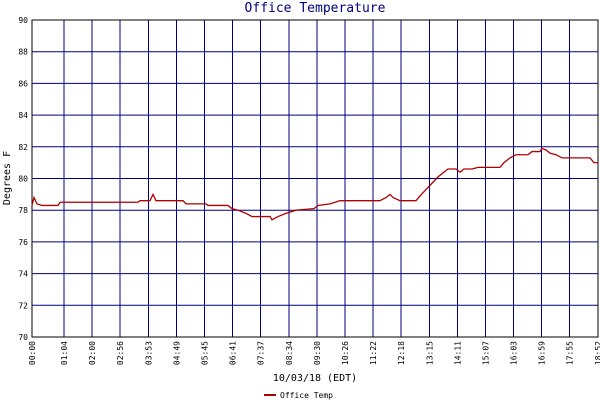 The height and width of the screenshot is (400, 600). Describe the element at coordinates (23, 305) in the screenshot. I see `y-tick-label: 72` at that location.